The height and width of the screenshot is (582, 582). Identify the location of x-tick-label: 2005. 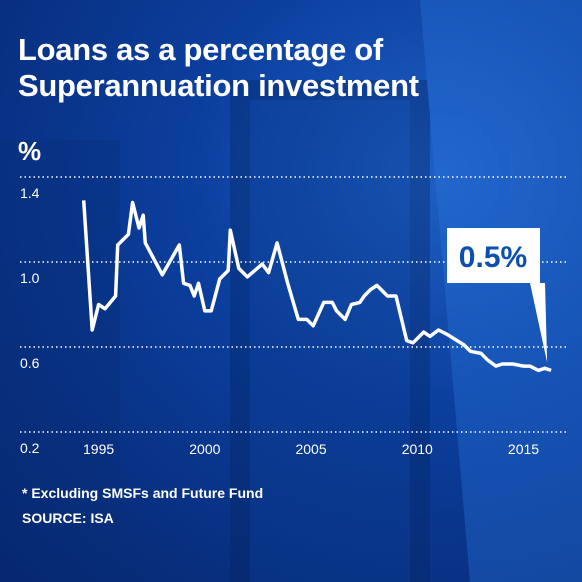
(310, 449).